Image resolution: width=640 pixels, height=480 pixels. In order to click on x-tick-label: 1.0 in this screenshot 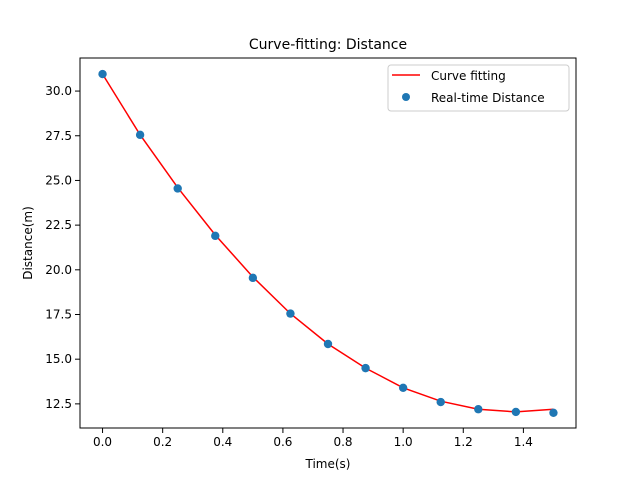, I will do `click(403, 442)`.